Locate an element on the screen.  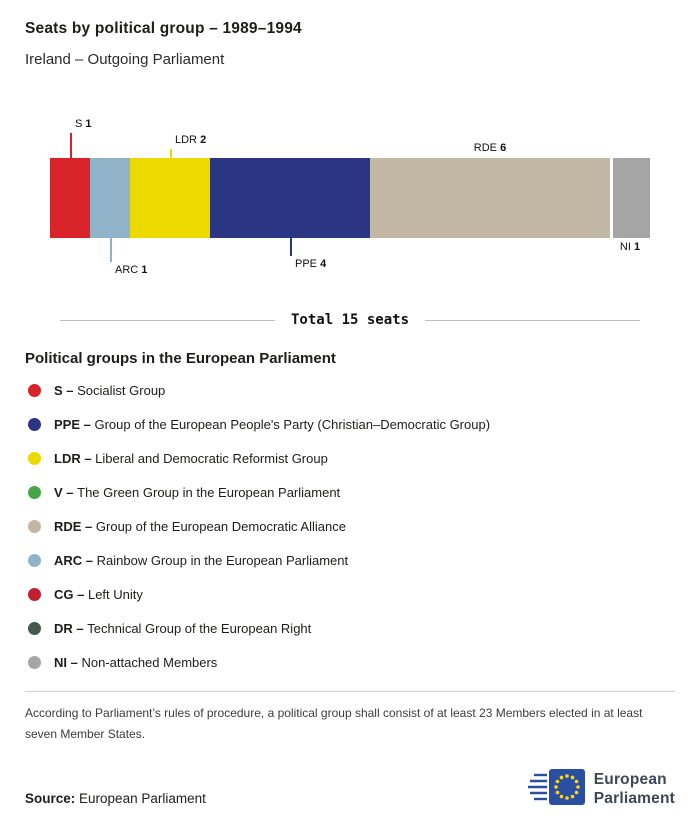
bar-segment-ppe is located at coordinates (290, 198).